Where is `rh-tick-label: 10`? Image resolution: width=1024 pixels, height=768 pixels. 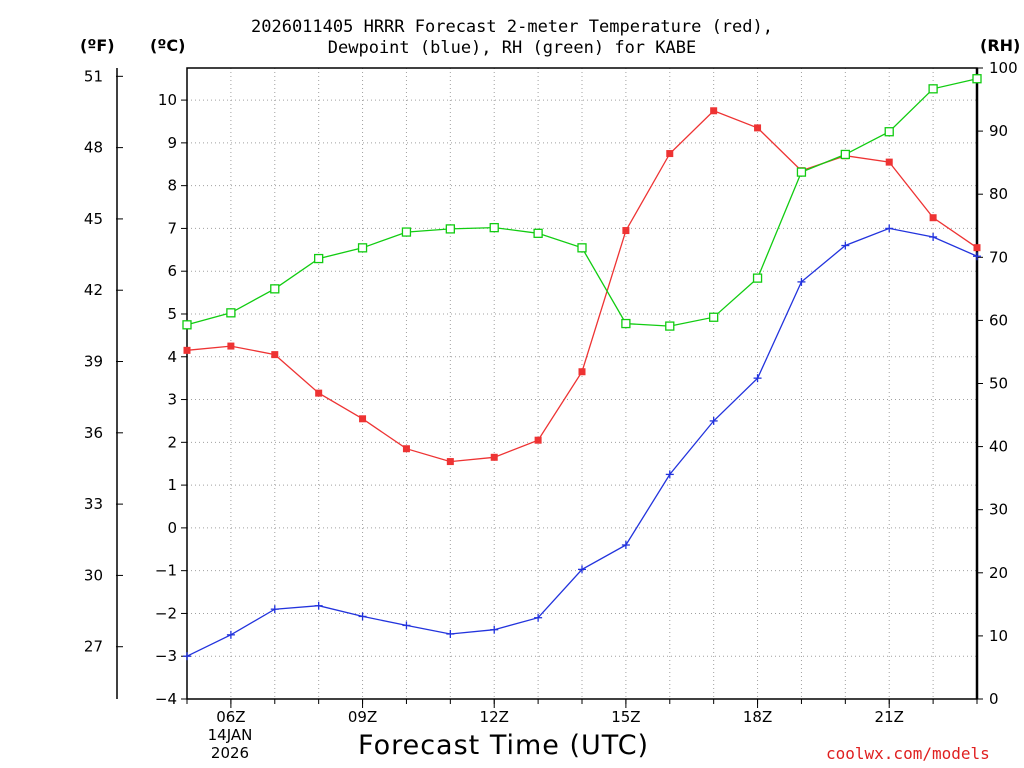
rh-tick-label: 10 is located at coordinates (998, 636).